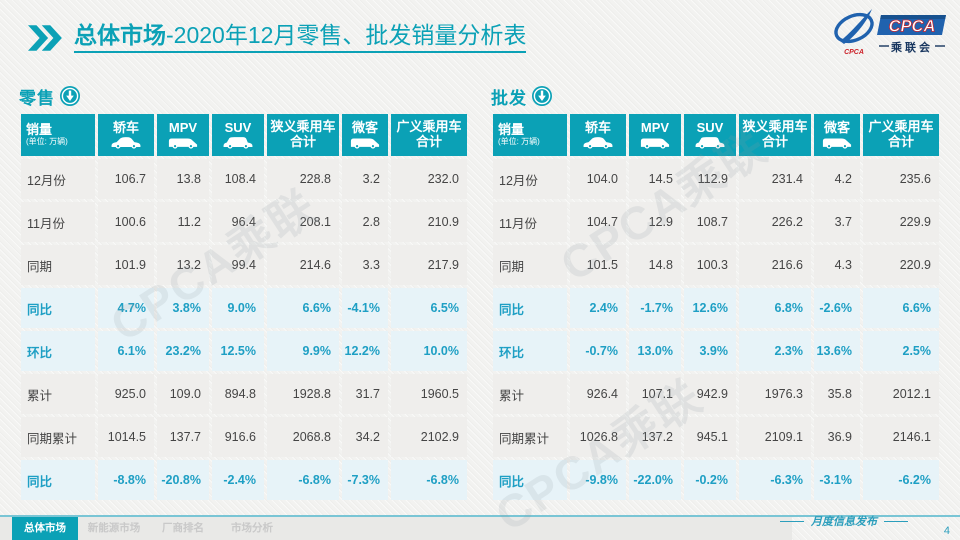 The width and height of the screenshot is (960, 540). Describe the element at coordinates (598, 265) in the screenshot. I see `value-cell: 101.5` at that location.